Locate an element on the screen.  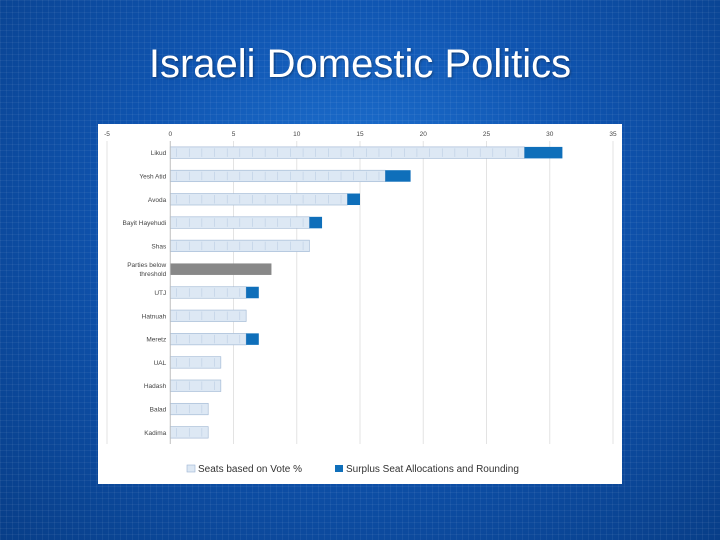
category-label: Yesh Atid is located at coordinates (152, 176).